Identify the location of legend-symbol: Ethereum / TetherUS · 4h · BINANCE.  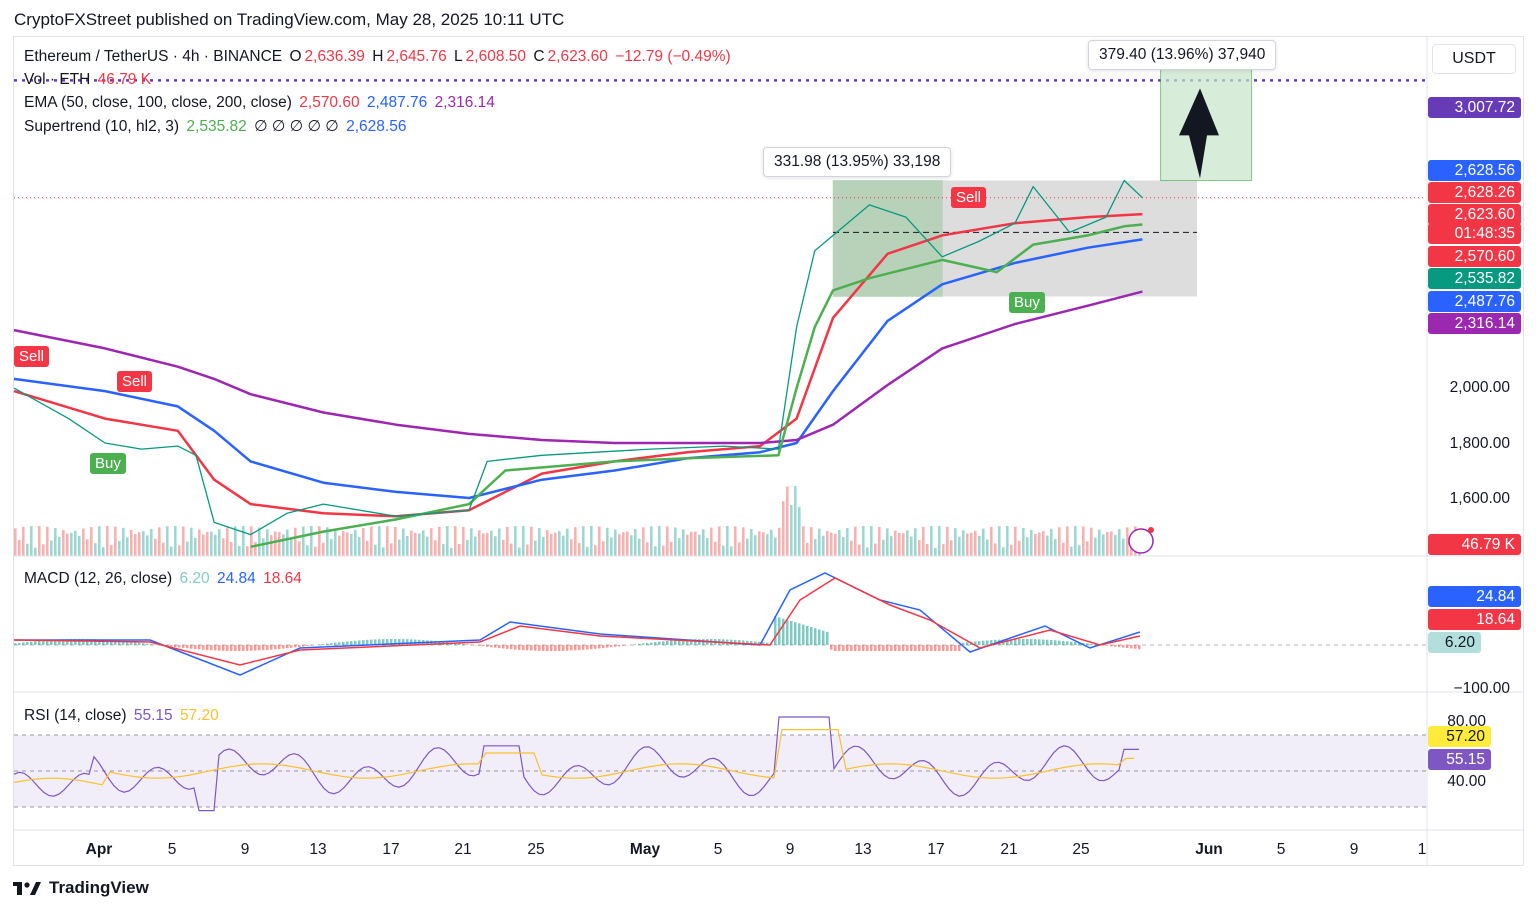
(153, 56).